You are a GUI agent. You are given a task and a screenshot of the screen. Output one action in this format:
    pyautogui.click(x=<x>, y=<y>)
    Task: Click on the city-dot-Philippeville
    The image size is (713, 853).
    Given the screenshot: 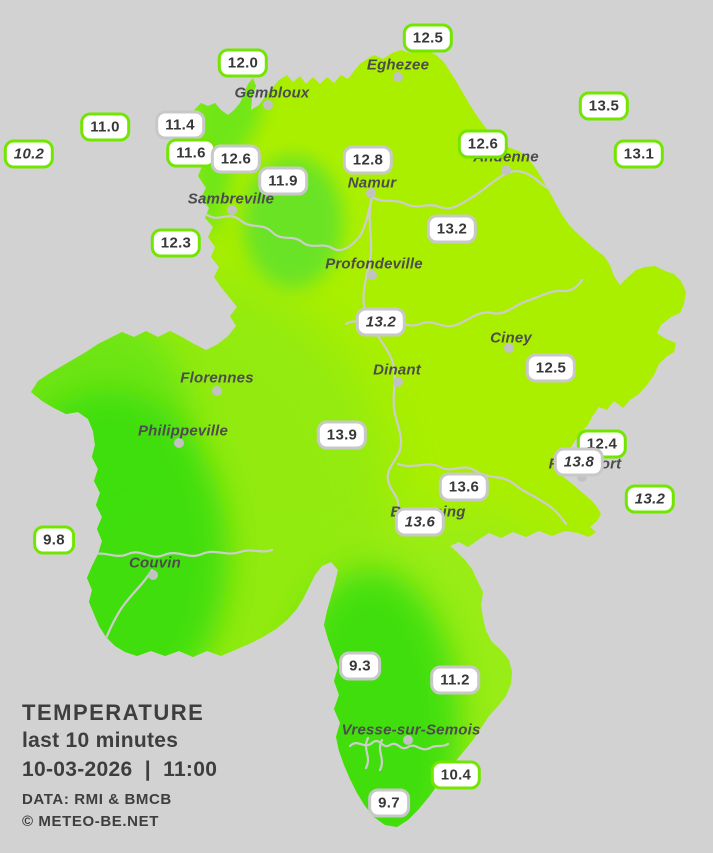 What is the action you would take?
    pyautogui.click(x=179, y=443)
    